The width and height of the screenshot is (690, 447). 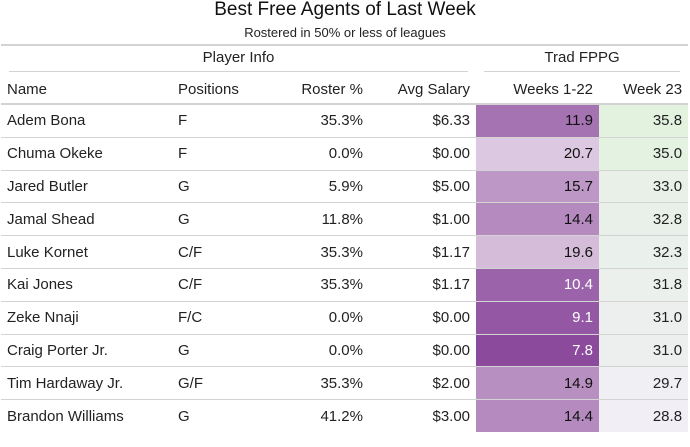 I want to click on table-row: Jamal Shead G 11.8% $1.00 14.4 32.8, so click(x=345, y=219).